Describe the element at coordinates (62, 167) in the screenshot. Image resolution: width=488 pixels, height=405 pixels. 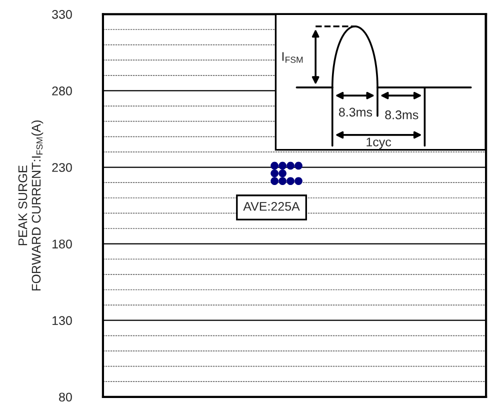
I see `y-tick-label: 230` at that location.